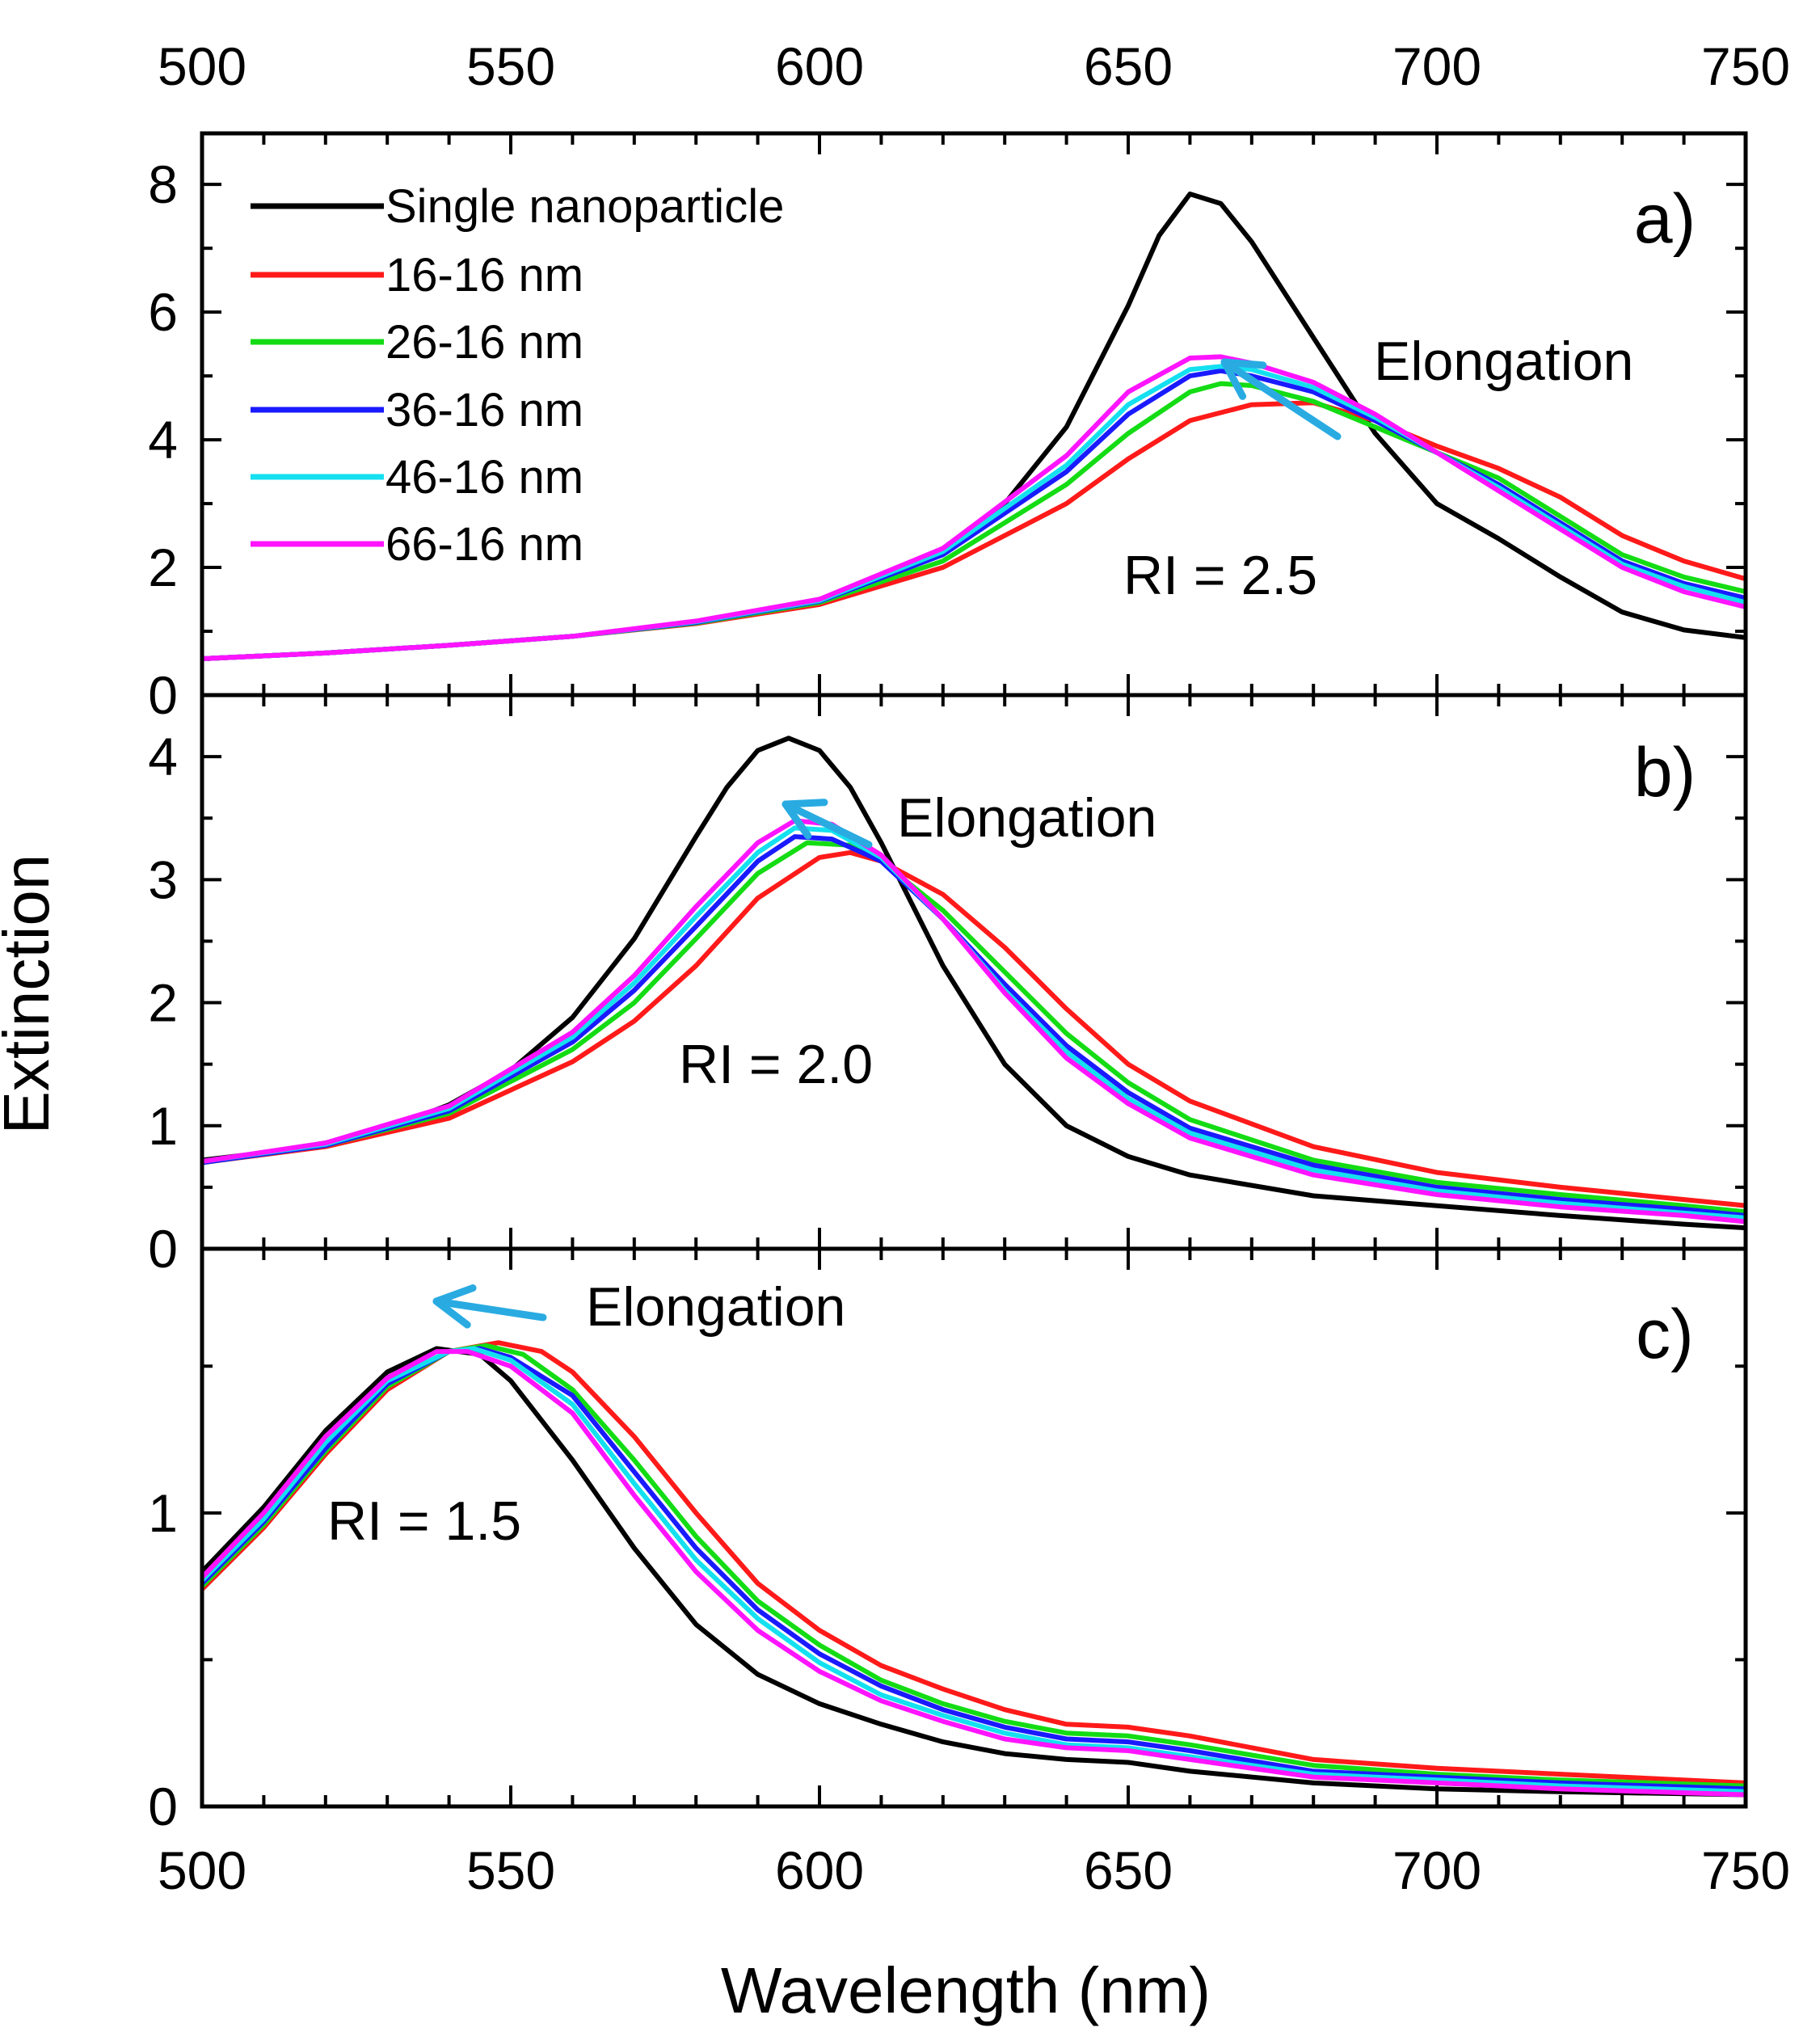  I want to click on y-tick-label-b-4: 4, so click(163, 756).